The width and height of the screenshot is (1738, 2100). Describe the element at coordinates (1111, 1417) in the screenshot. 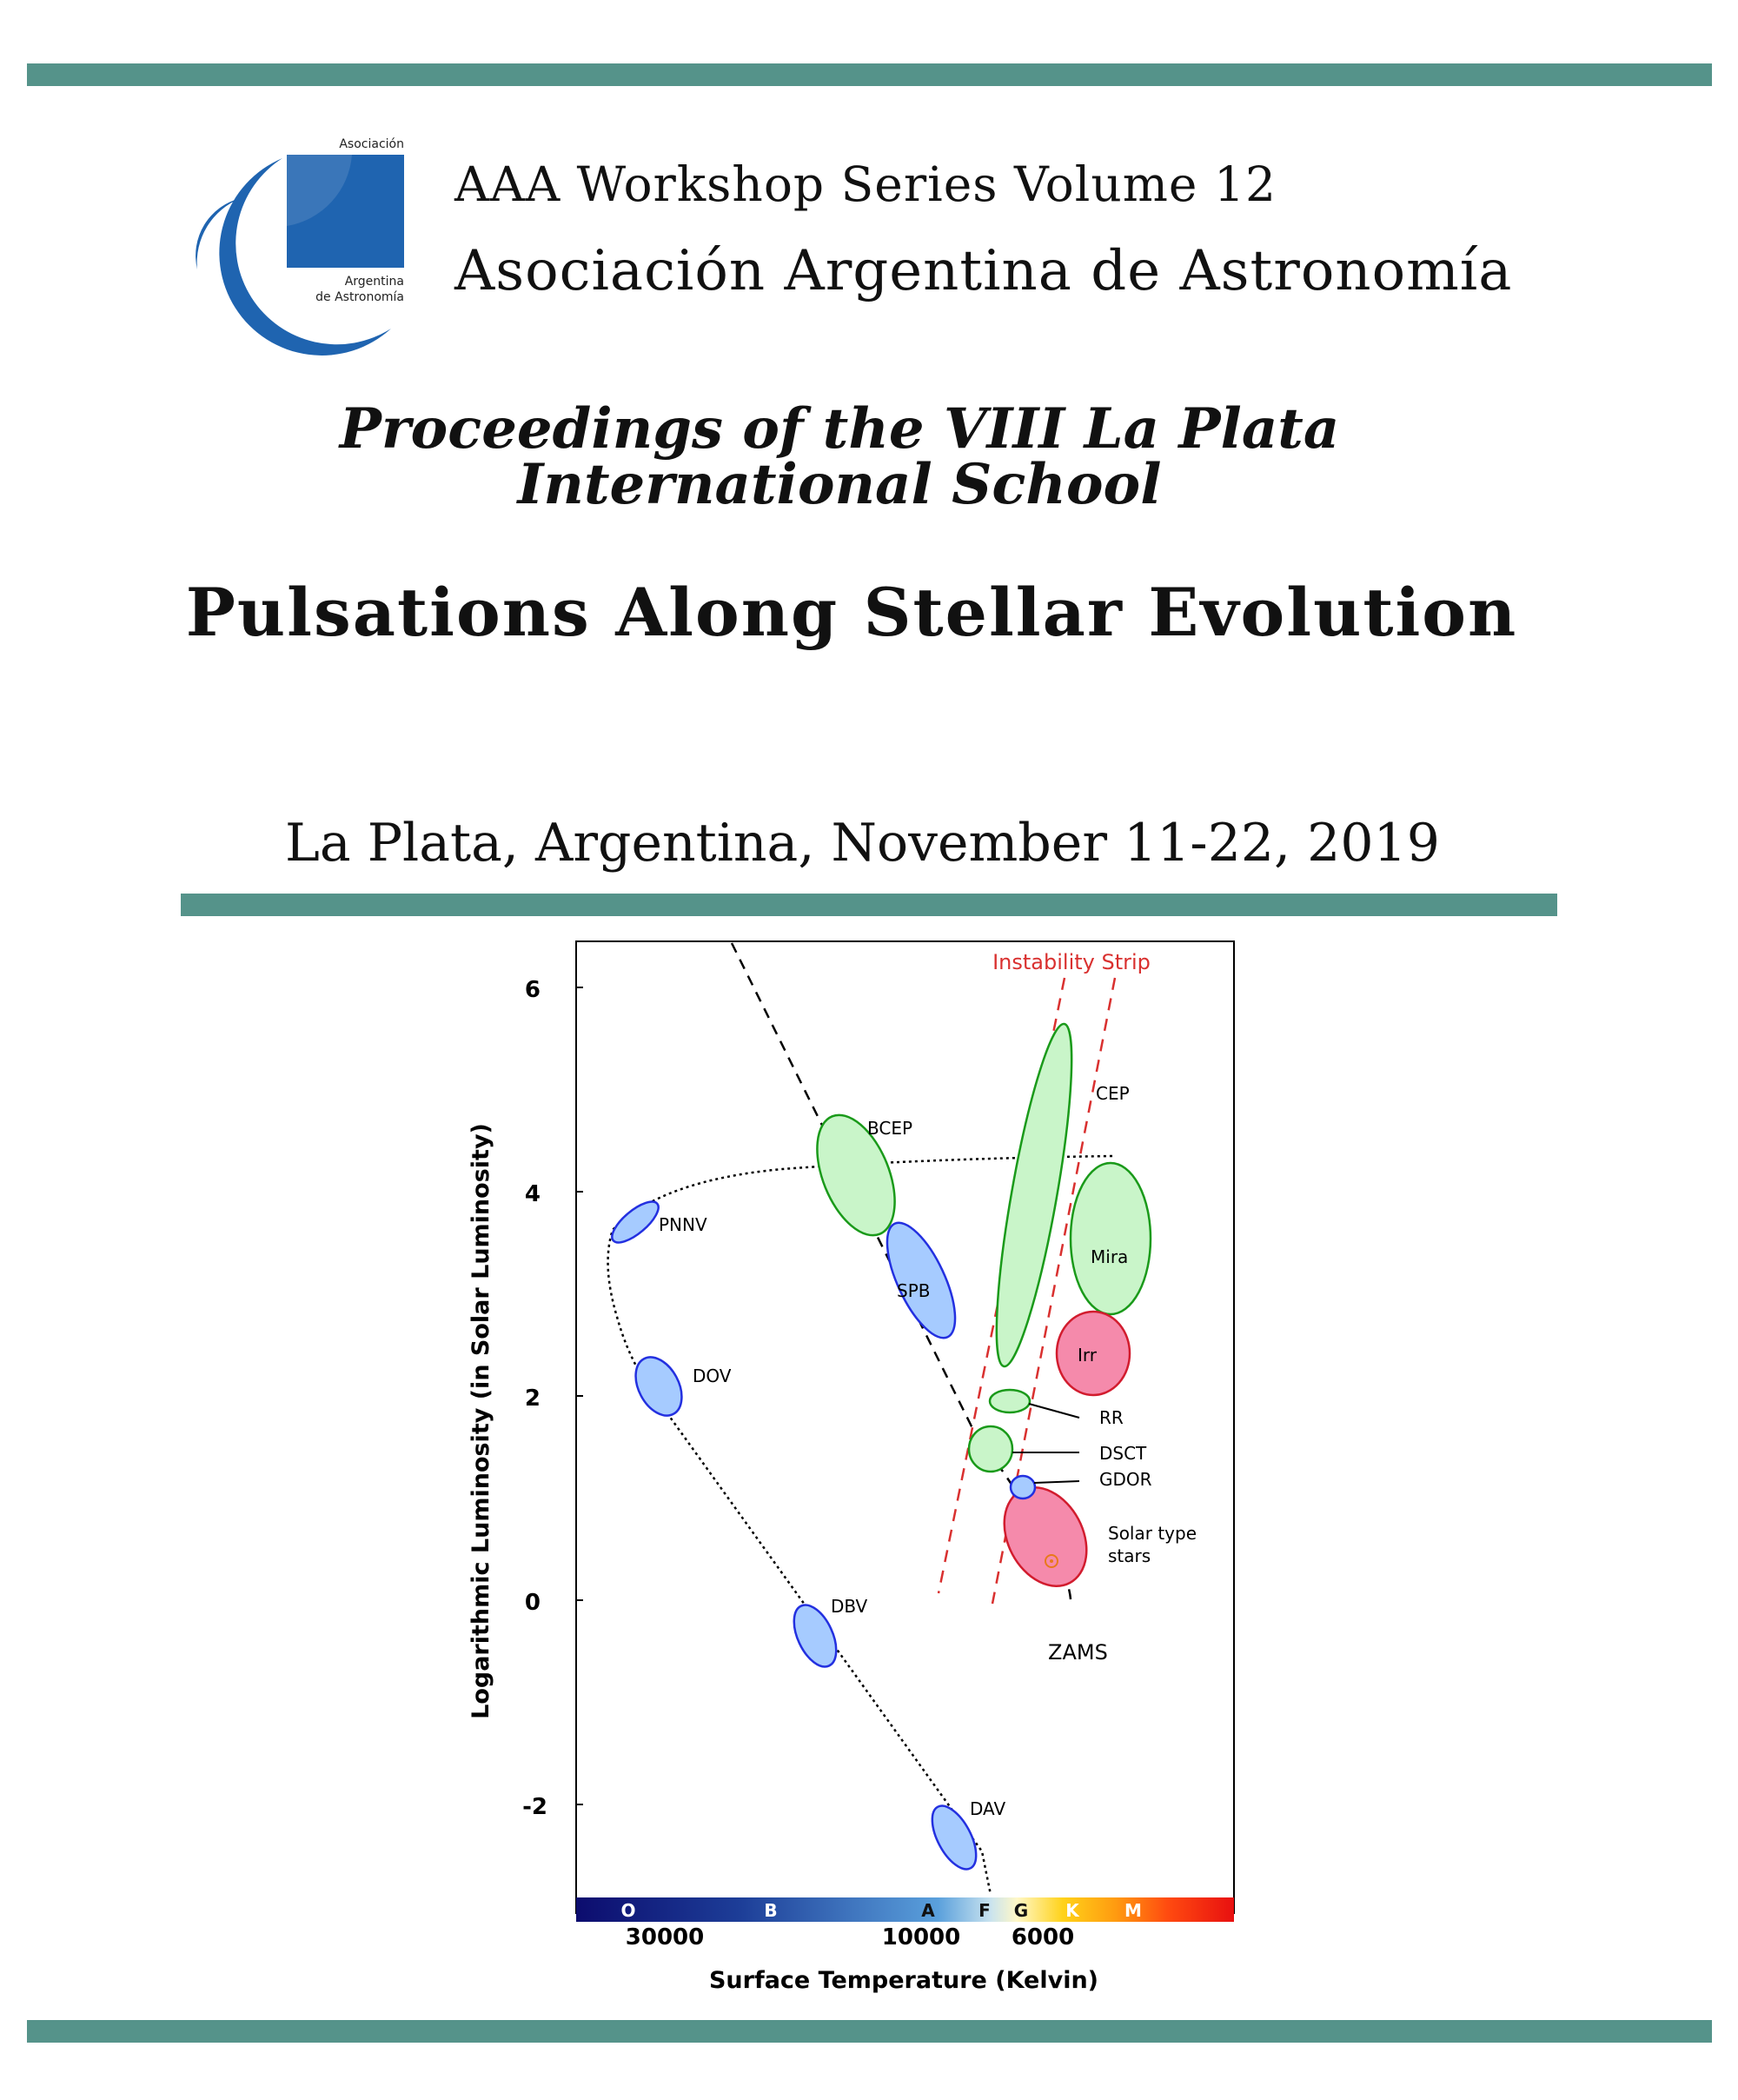

I see `region-label: RR` at that location.